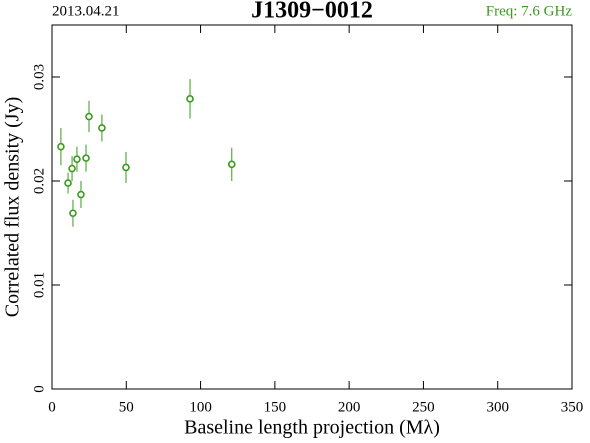  Describe the element at coordinates (529, 11) in the screenshot. I see `chart-subtitle: Freq: 7.6 GHz` at that location.